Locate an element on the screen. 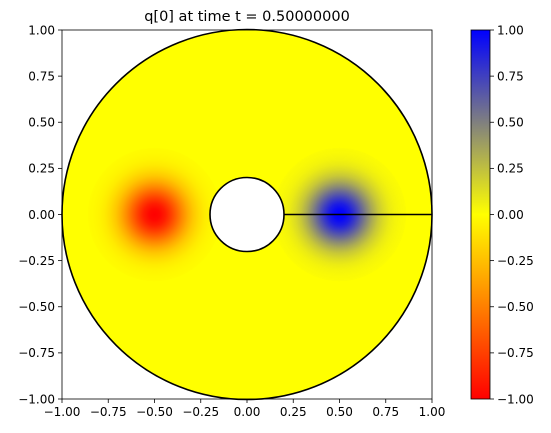 This screenshot has width=551, height=433. y-tick-label: −1.00 is located at coordinates (36, 399).